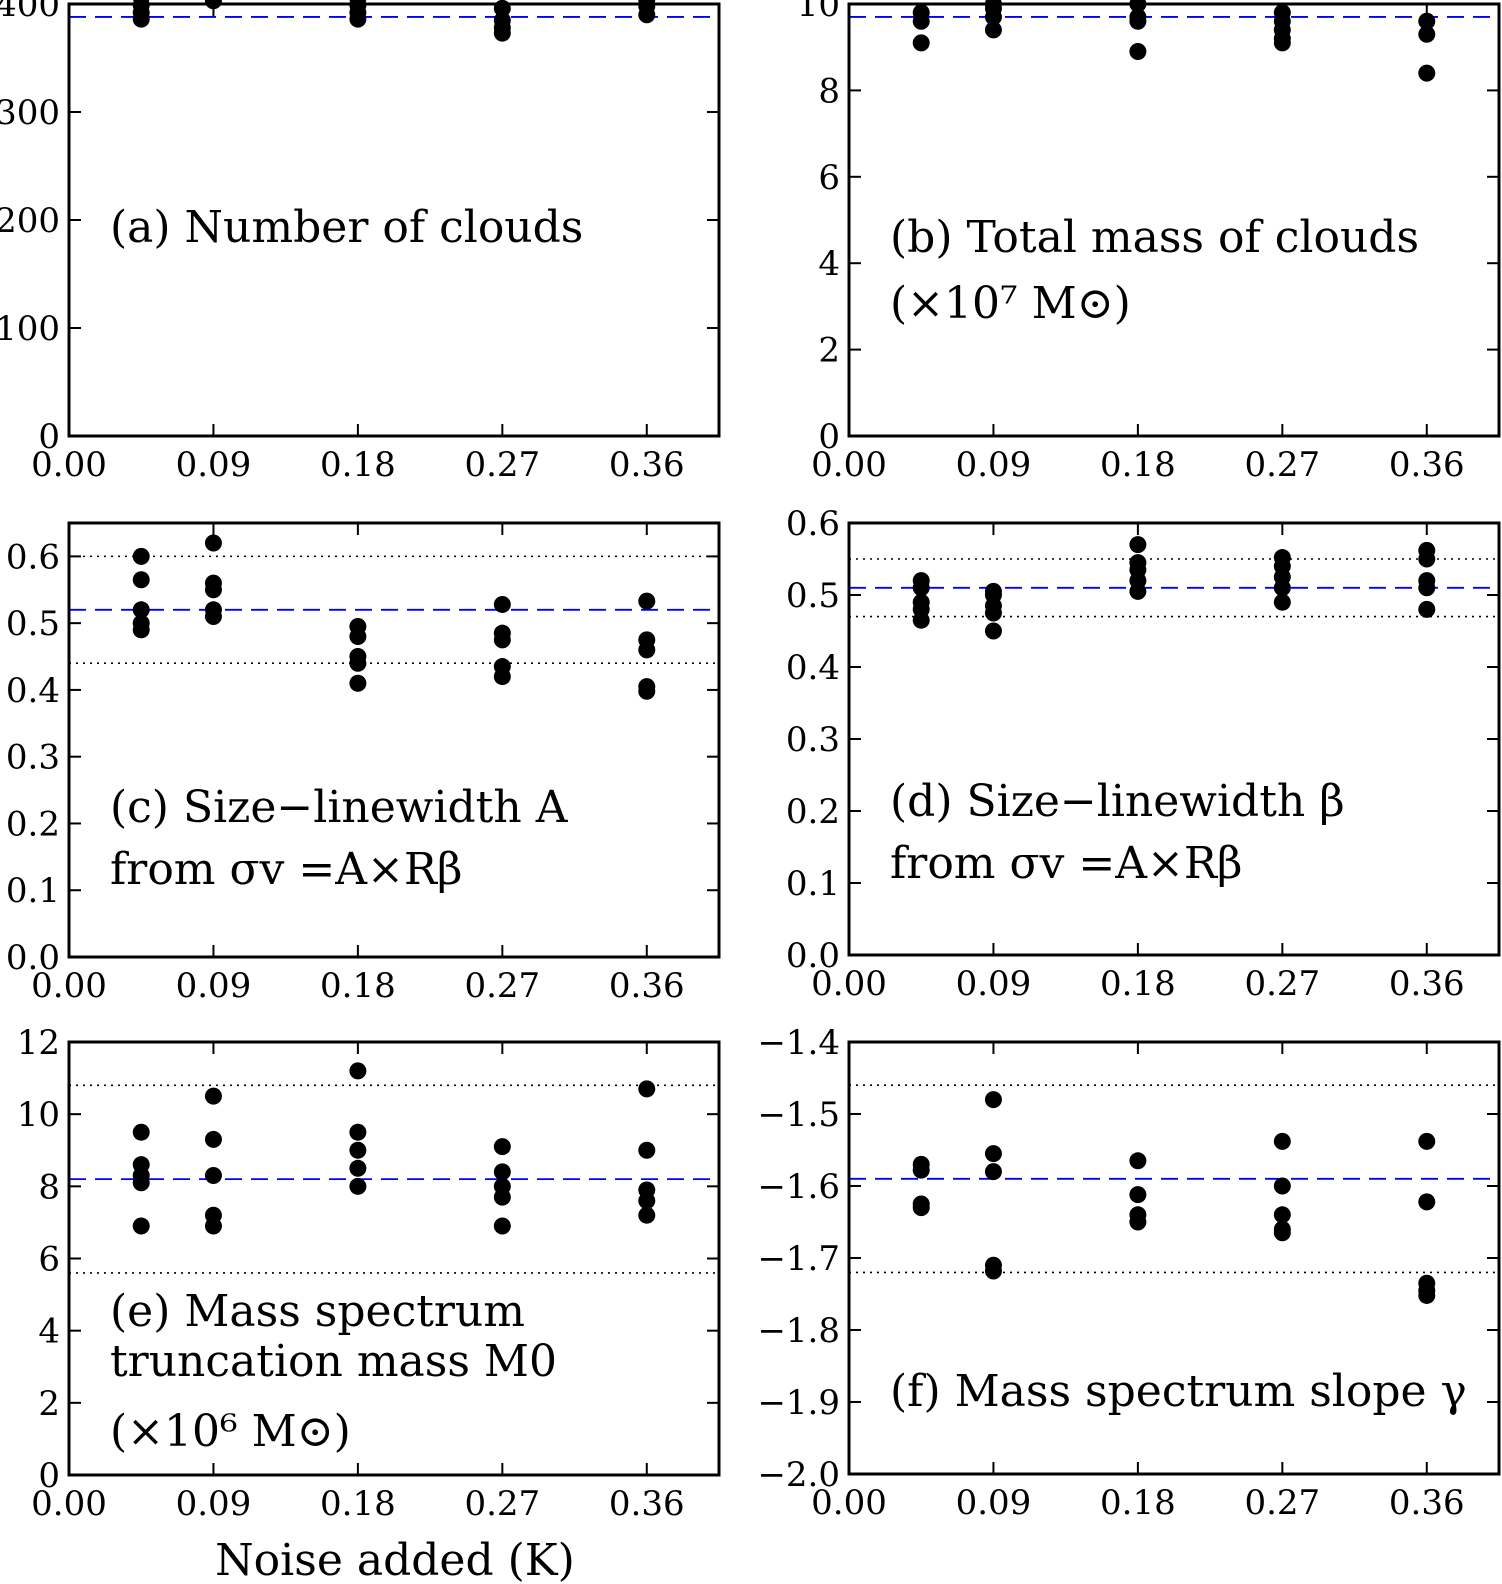  What do you see at coordinates (394, 1258) in the screenshot?
I see `plot-frame-e` at bounding box center [394, 1258].